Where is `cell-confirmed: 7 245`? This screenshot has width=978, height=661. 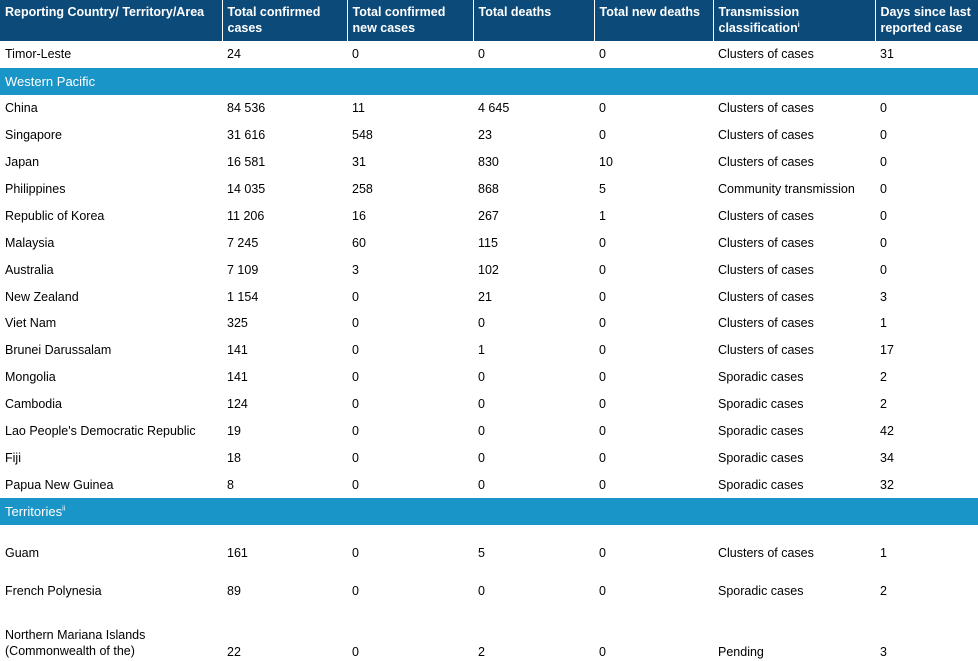
cell-confirmed: 7 245 is located at coordinates (243, 242).